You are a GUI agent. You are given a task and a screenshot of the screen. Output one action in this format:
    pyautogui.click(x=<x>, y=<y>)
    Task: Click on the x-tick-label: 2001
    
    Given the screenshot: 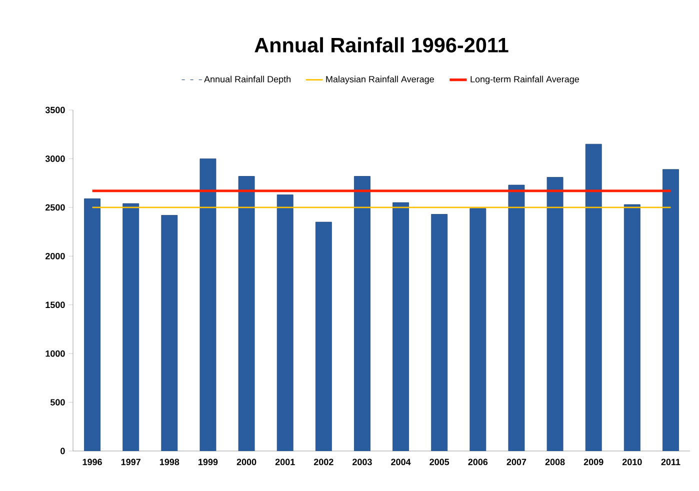 What is the action you would take?
    pyautogui.click(x=285, y=462)
    